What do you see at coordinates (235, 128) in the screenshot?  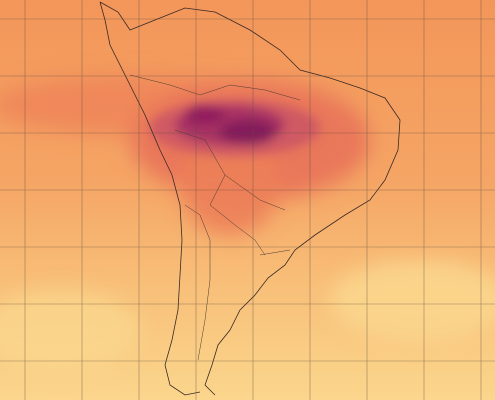 I see `heat-core` at bounding box center [235, 128].